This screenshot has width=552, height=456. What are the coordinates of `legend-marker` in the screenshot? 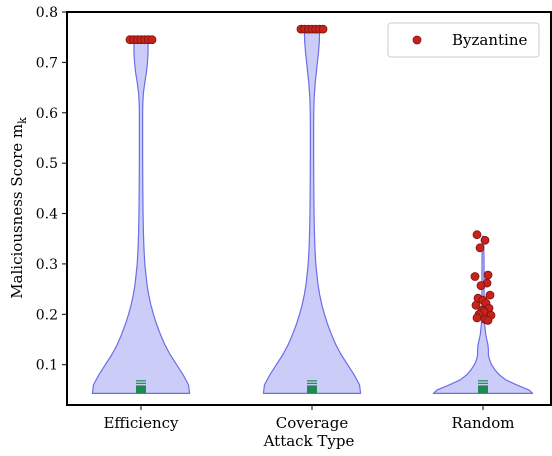 It's located at (417, 40).